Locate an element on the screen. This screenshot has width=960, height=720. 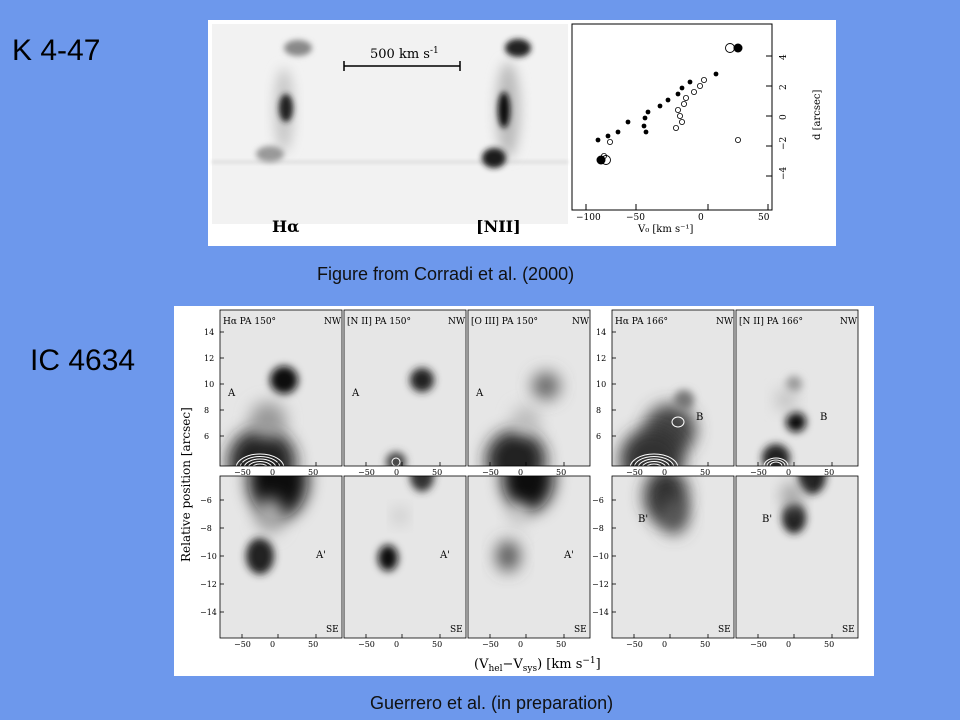
panel-ytick: 12 is located at coordinates (601, 358).